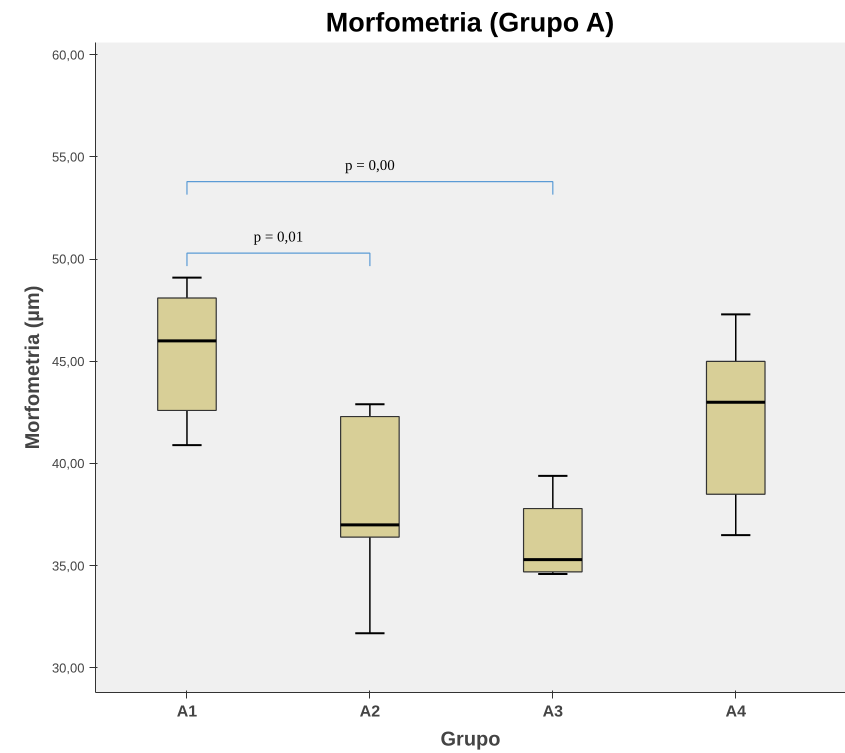  I want to click on y-axis-title: Morfometria (µm), so click(33, 368).